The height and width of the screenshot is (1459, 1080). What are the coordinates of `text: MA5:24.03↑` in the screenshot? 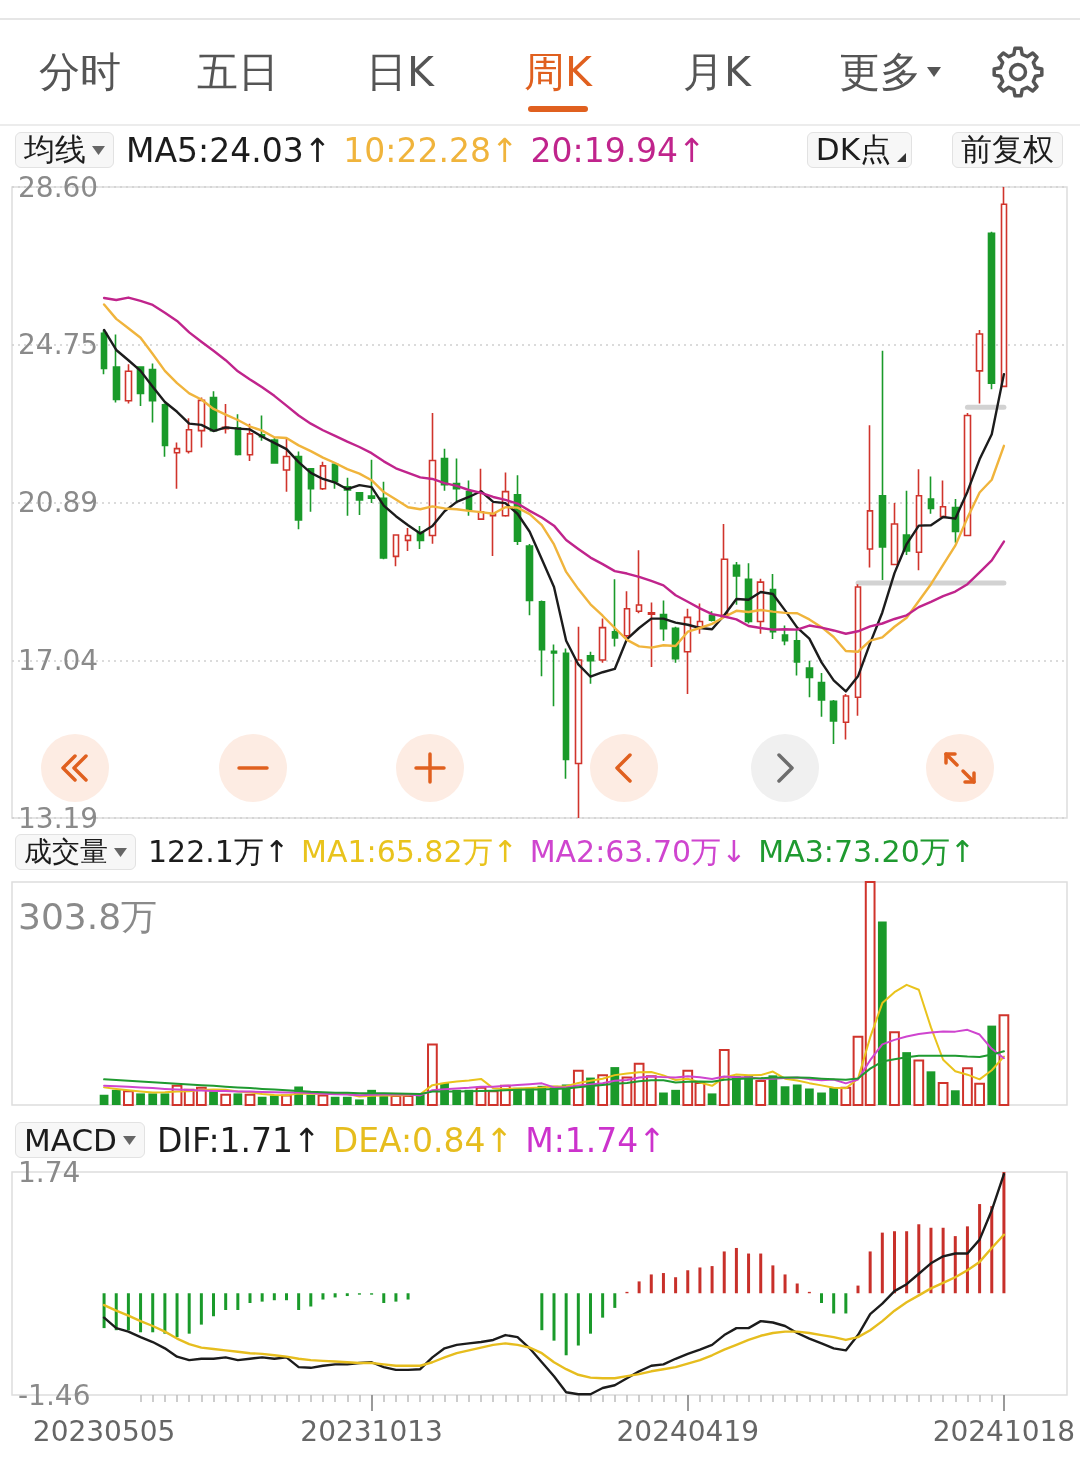 It's located at (229, 150).